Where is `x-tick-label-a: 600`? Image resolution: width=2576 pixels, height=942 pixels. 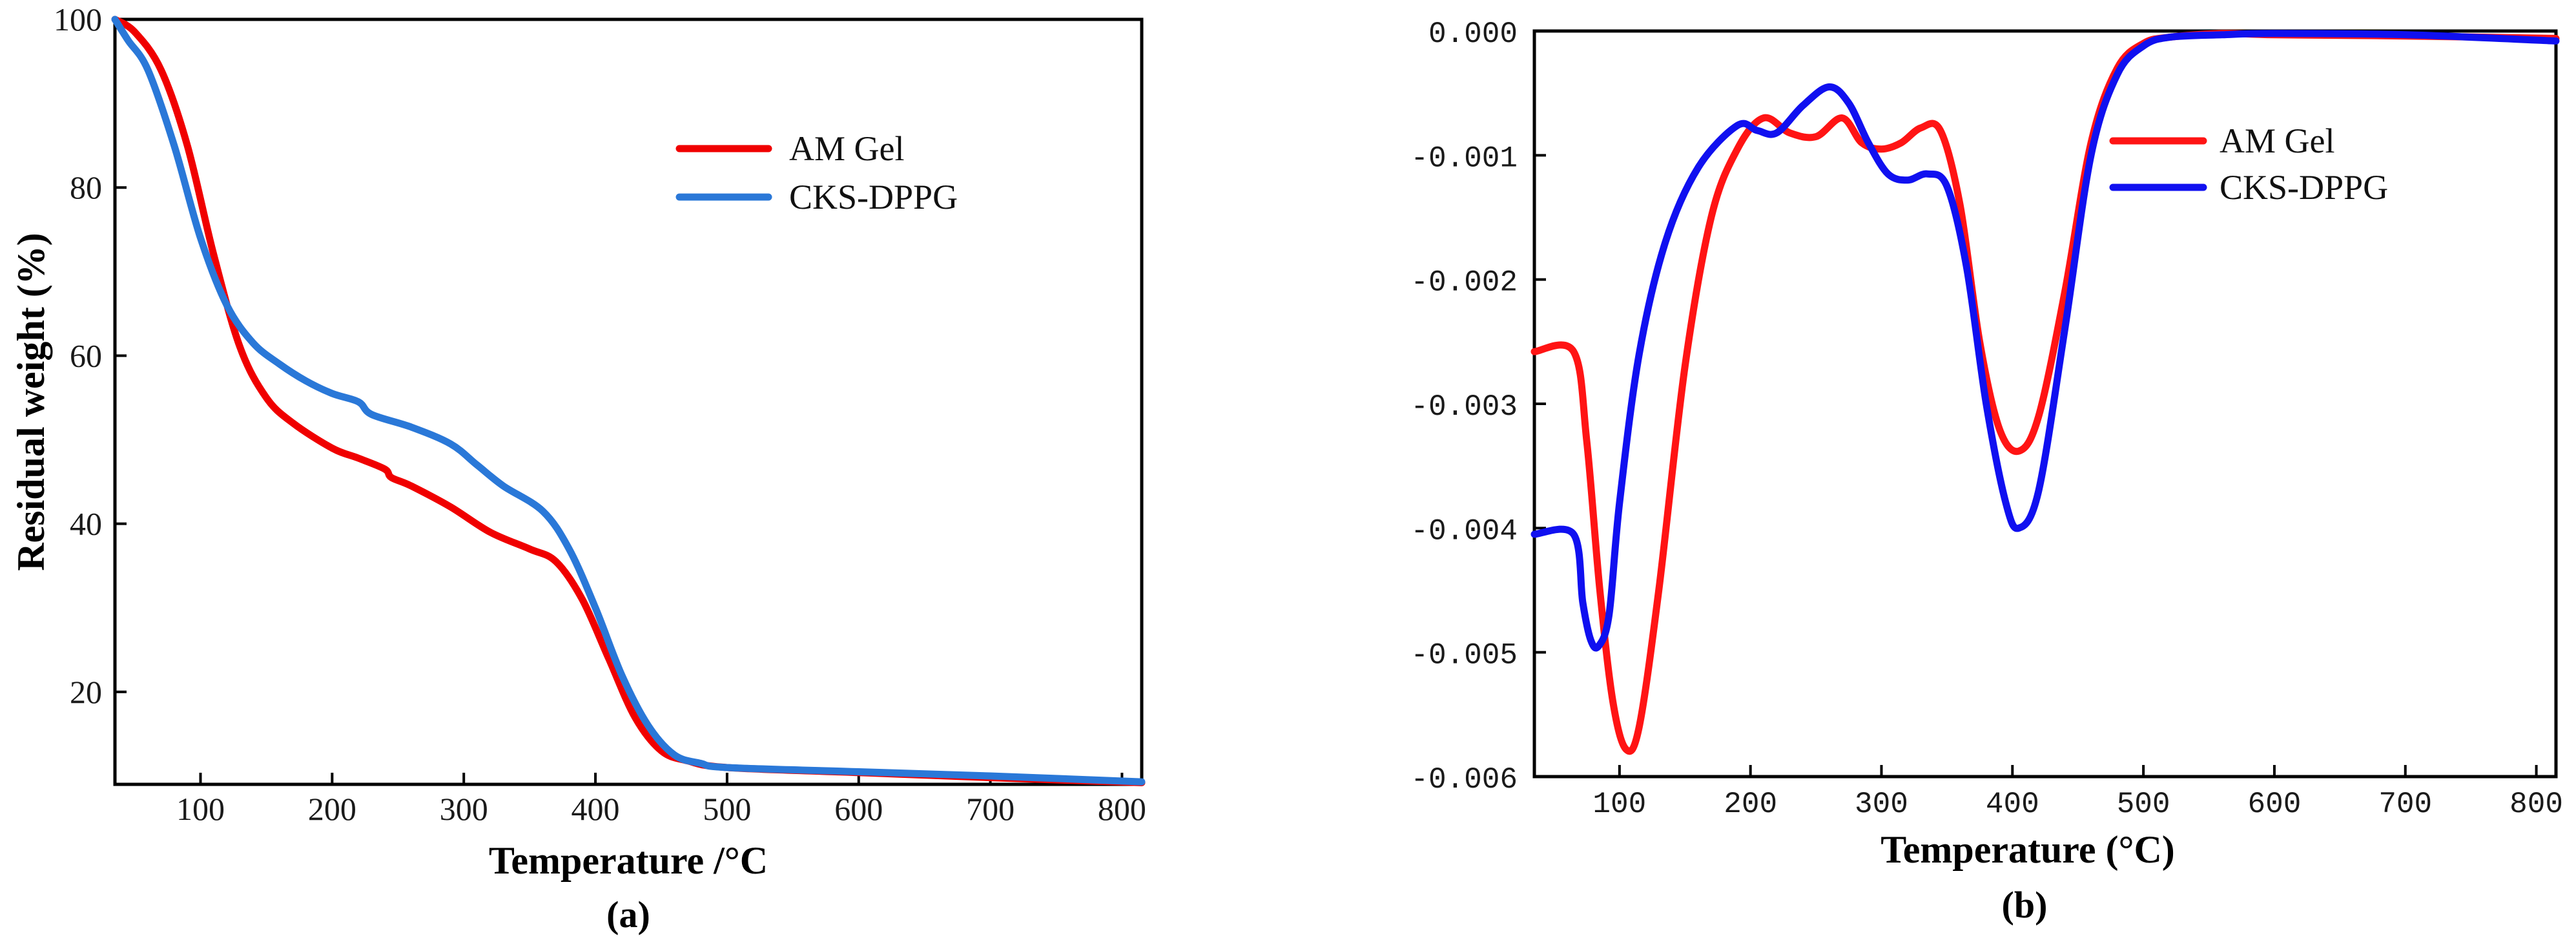 x-tick-label-a: 600 is located at coordinates (858, 809).